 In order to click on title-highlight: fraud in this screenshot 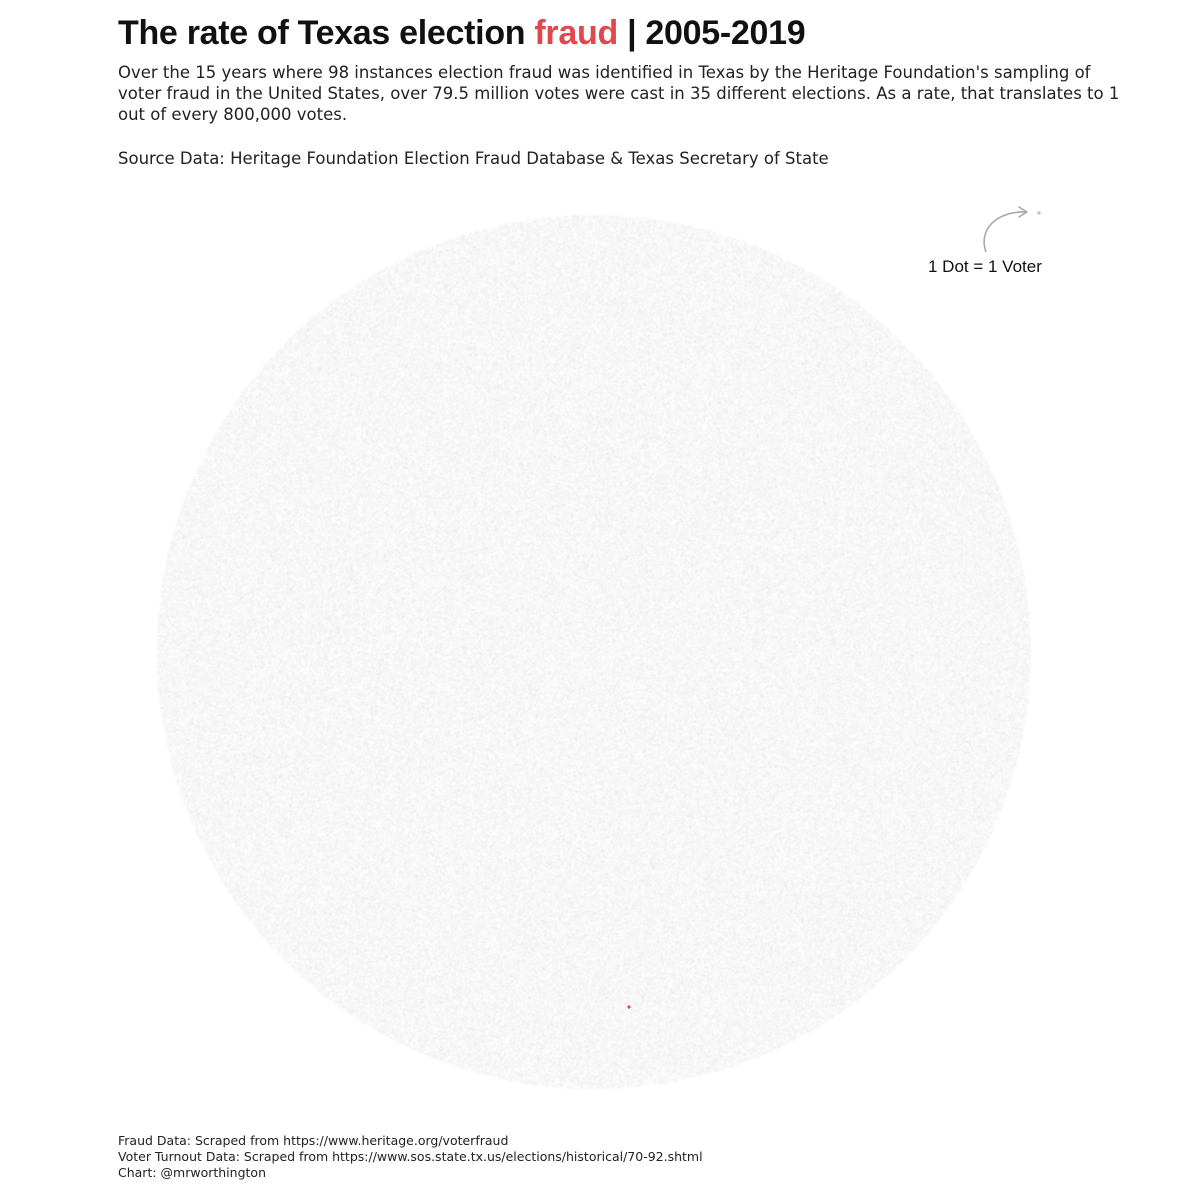, I will do `click(576, 33)`.